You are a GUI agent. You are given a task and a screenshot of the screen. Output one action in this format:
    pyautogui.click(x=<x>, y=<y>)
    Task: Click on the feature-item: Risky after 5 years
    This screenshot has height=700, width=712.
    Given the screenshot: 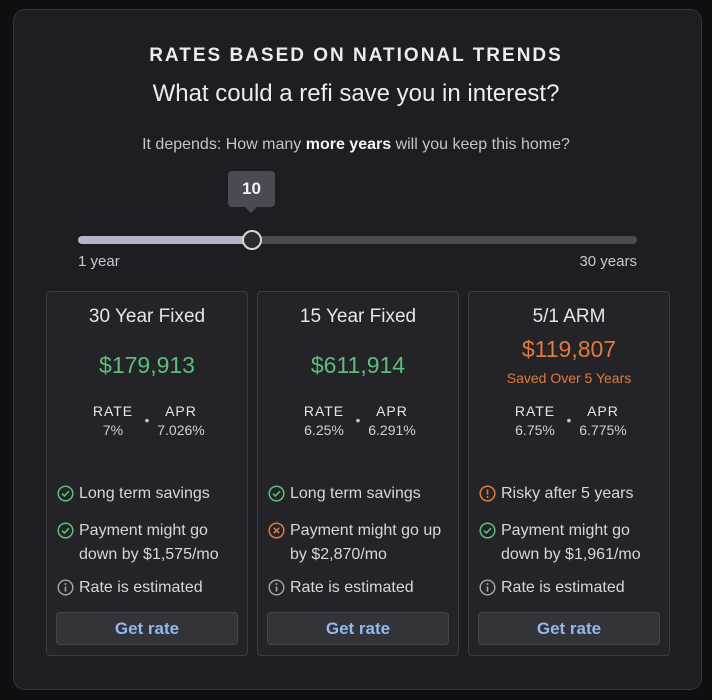 What is the action you would take?
    pyautogui.click(x=572, y=496)
    